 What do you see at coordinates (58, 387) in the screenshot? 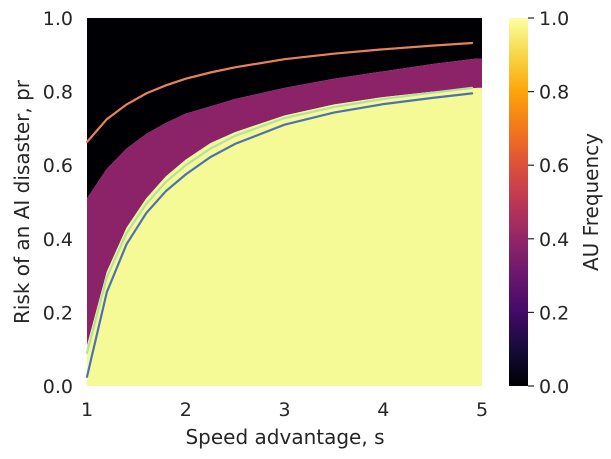
I see `y-tick-label: 0.0` at bounding box center [58, 387].